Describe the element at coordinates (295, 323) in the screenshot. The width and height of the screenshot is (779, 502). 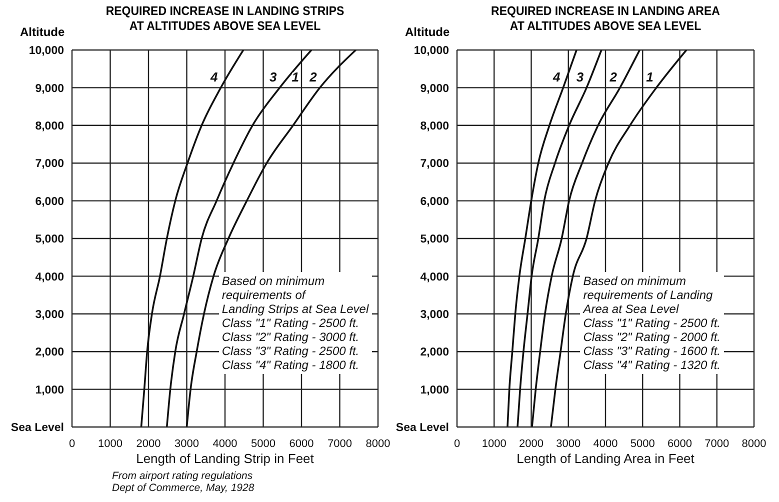
I see `annotation: Based on minimum requirements of Landing Strips at Sea Level Class "1" Rating - 2500 ft. Class "2" Rating - 3000 ft. Class "3" Rating - 2500 ft. Class "4" Rating - 1800 ft.` at that location.